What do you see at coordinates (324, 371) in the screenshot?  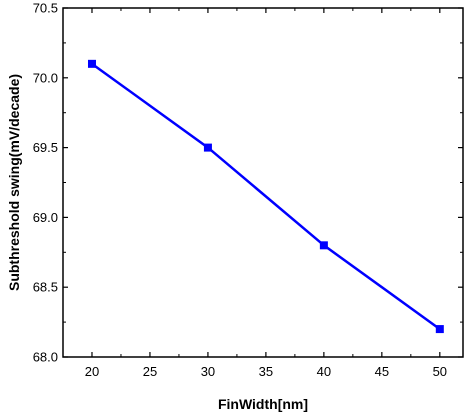 I see `x-tick-label: 40` at bounding box center [324, 371].